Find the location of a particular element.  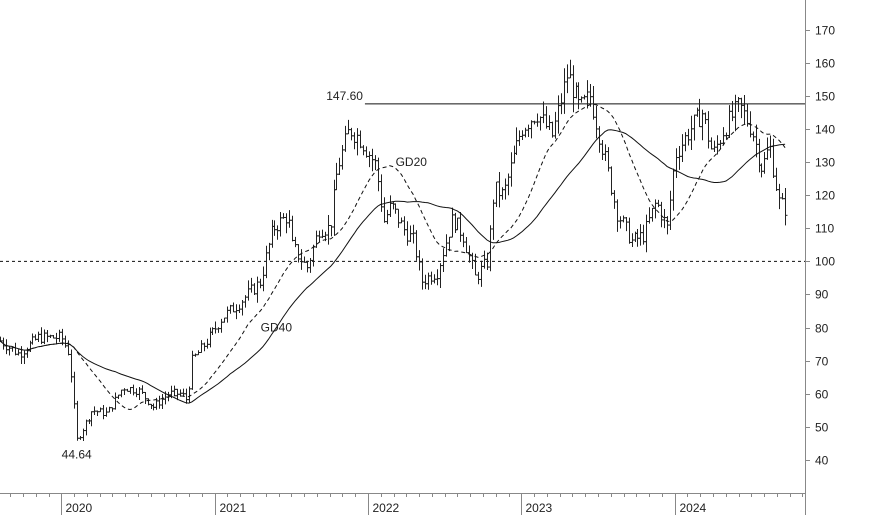

ma-label-gd40: GD40 is located at coordinates (277, 328).